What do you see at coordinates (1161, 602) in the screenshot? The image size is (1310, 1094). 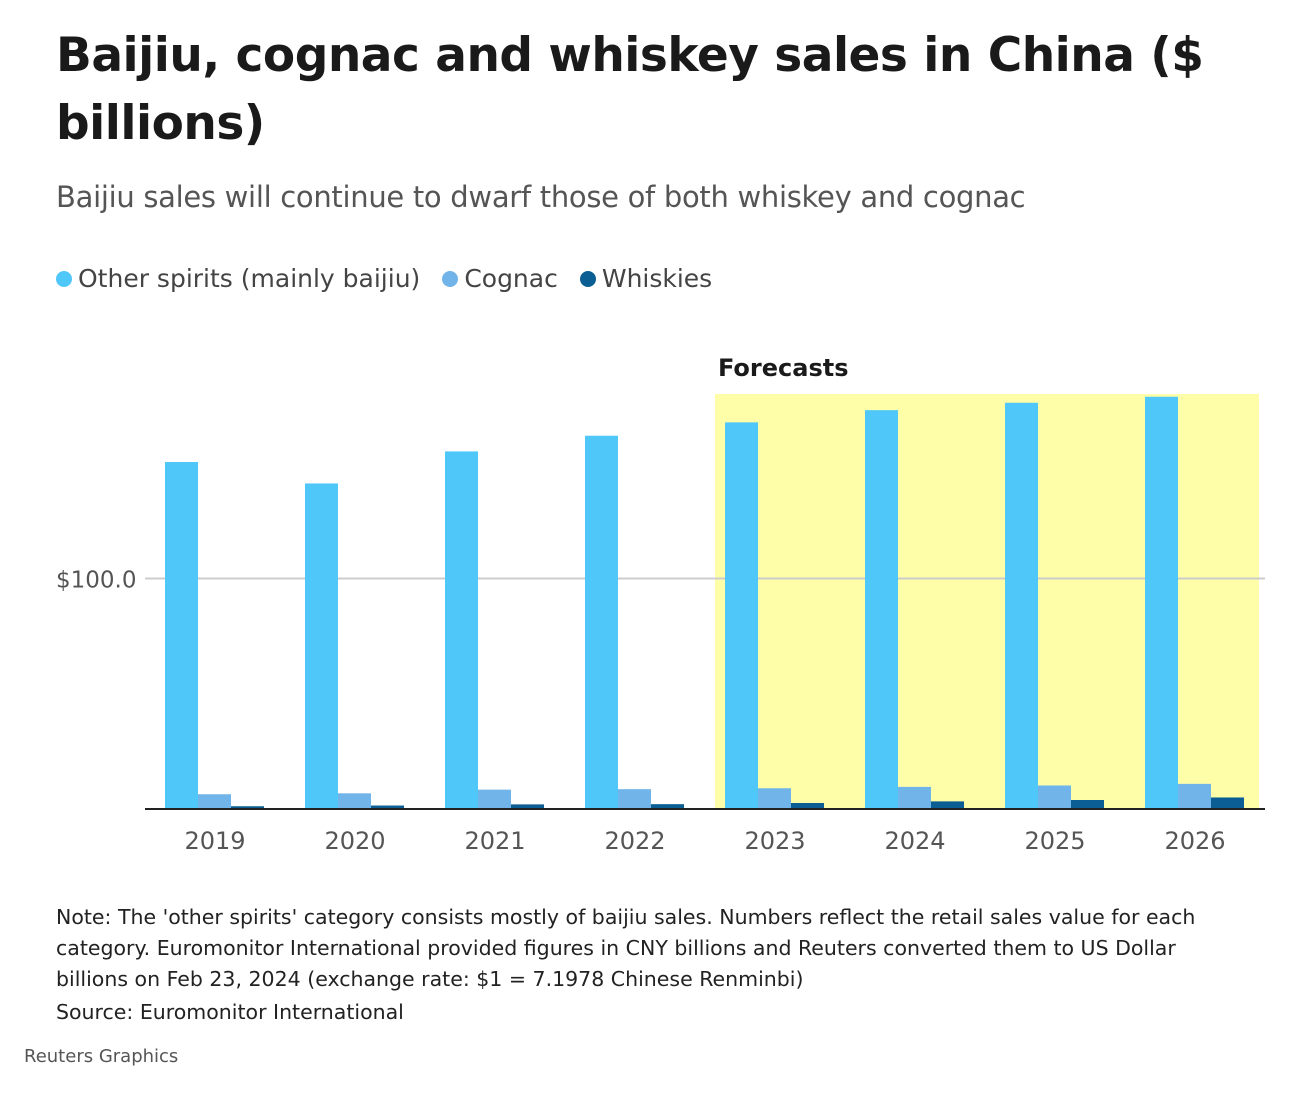 I see `bar-other-spirits-2026` at bounding box center [1161, 602].